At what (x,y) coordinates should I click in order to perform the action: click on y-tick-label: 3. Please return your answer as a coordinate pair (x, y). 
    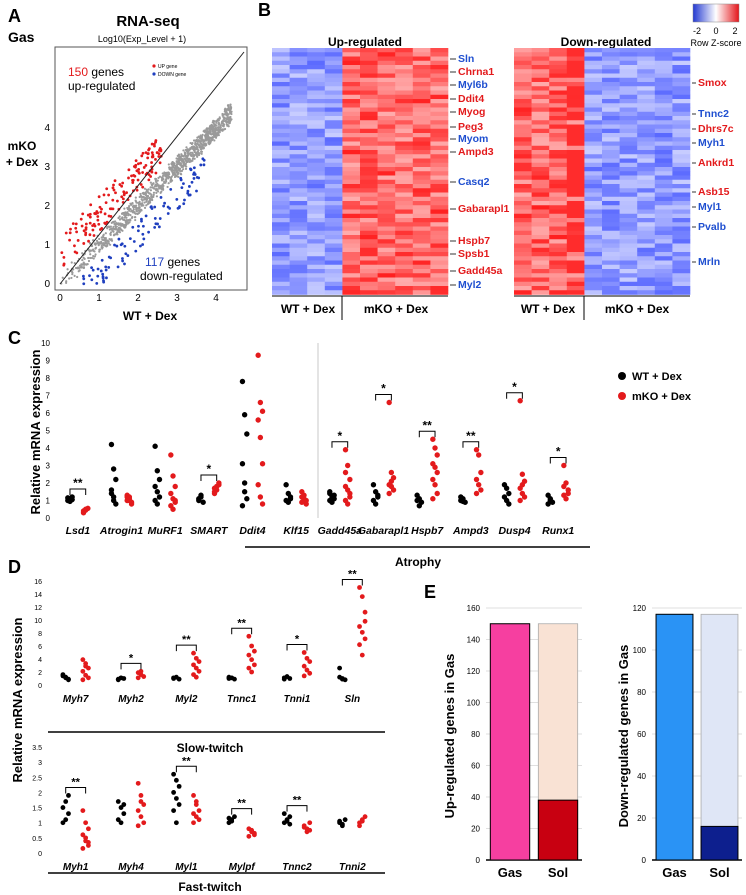
    Looking at the image, I should click on (40, 763).